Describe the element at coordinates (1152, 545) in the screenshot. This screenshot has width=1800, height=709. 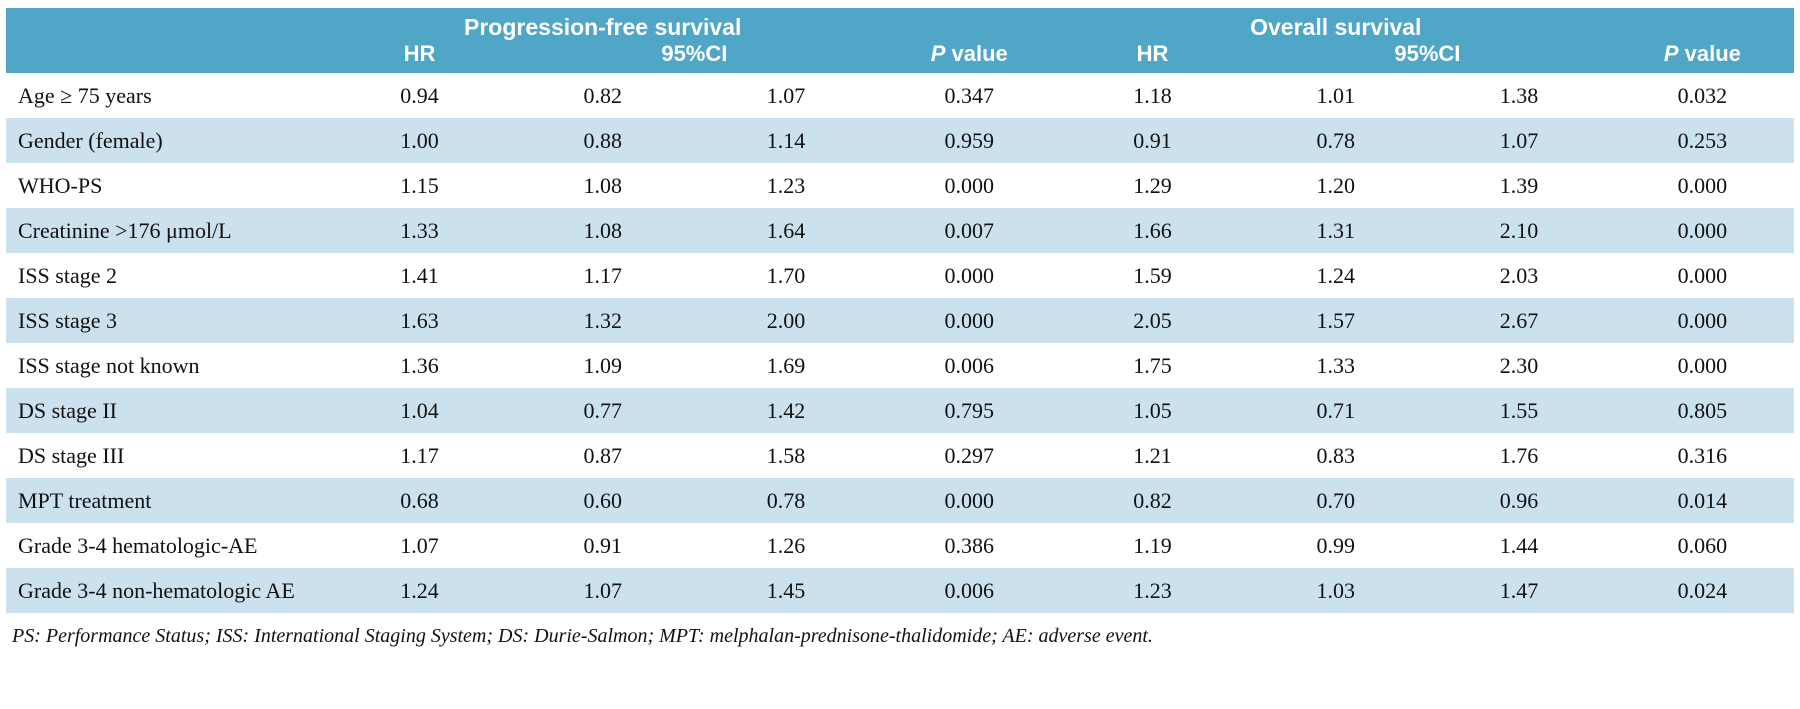
I see `os-hr-cell: 1.19` at that location.